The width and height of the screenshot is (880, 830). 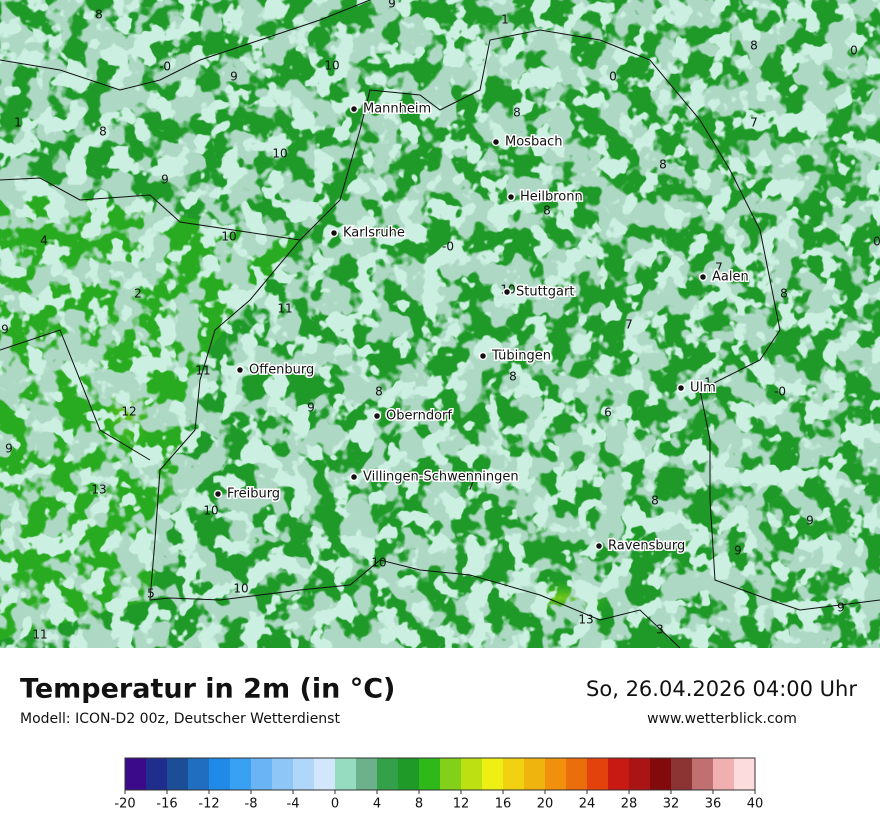 I want to click on colorbar-tick-label: 20, so click(x=545, y=804).